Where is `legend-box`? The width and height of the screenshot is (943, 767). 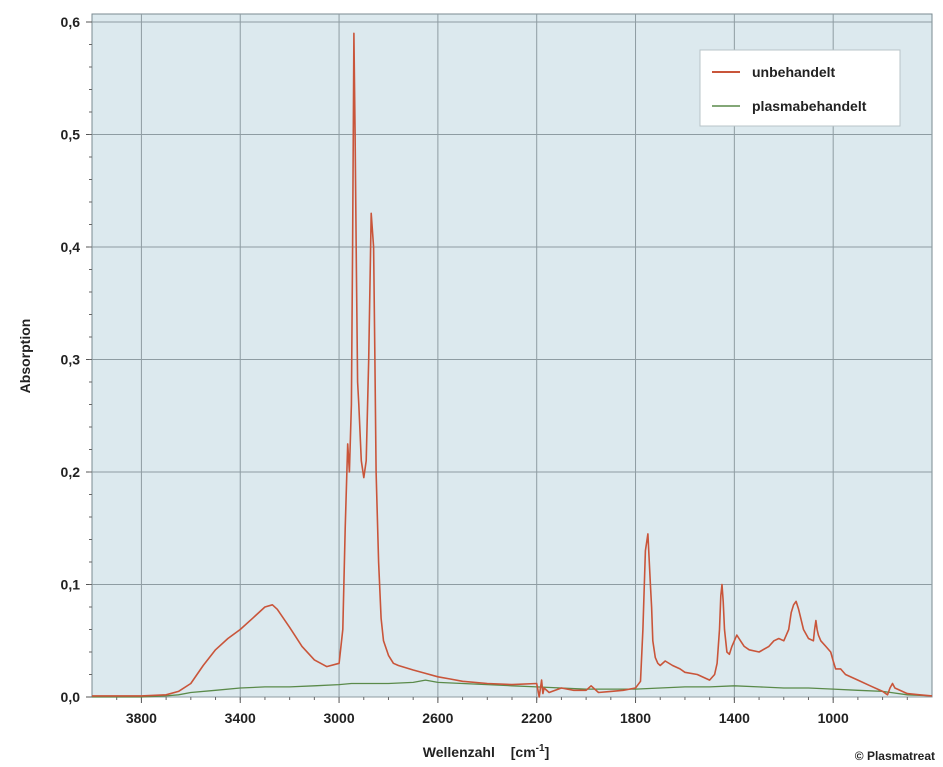 legend-box is located at coordinates (800, 88).